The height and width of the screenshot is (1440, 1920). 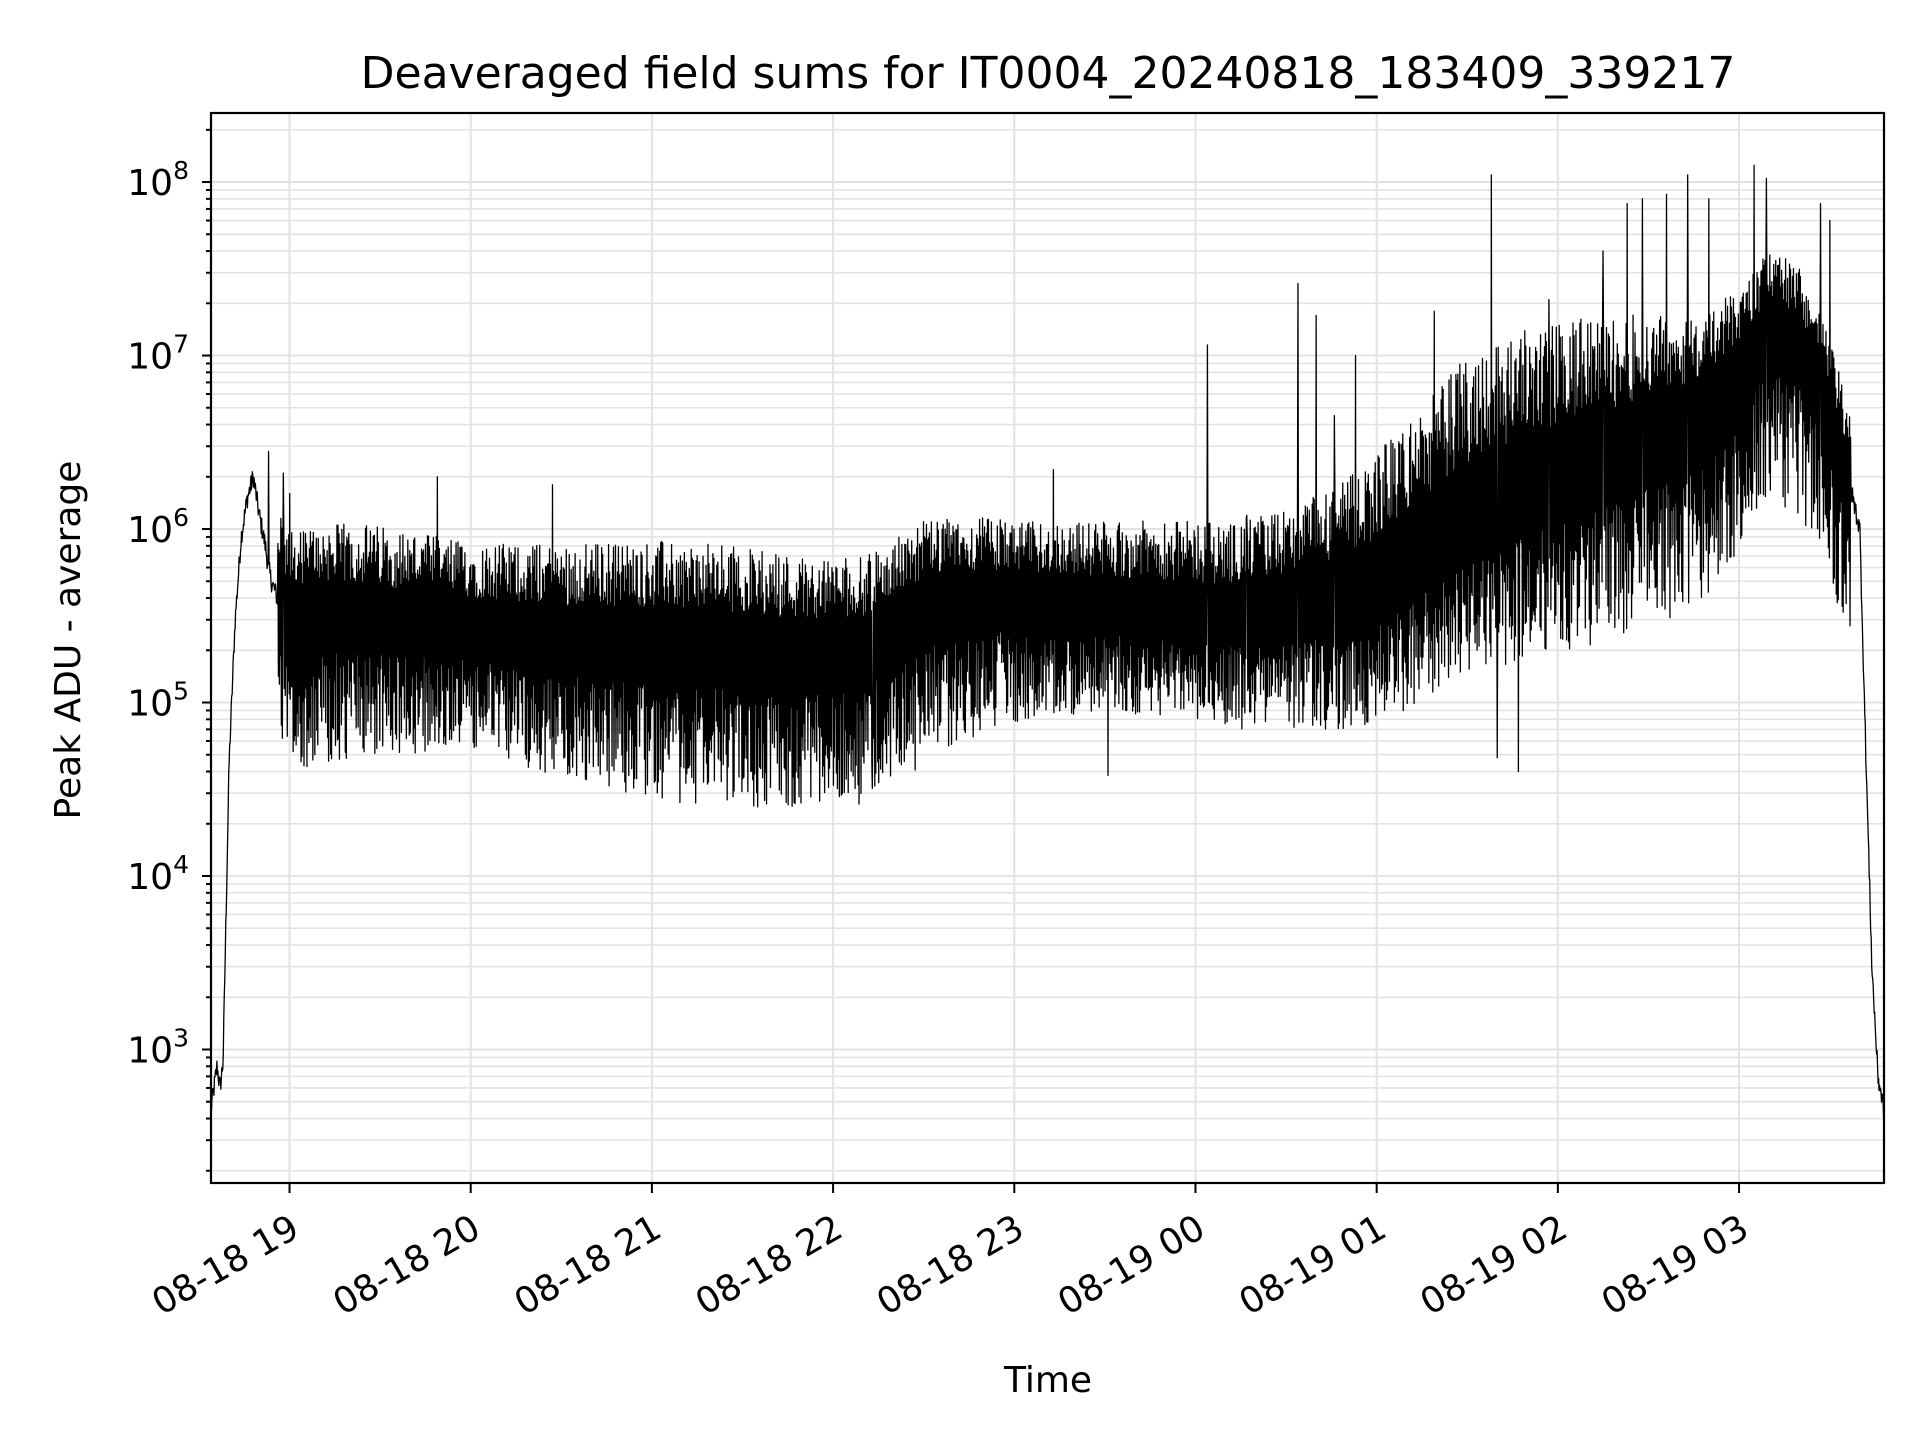 I want to click on y-tick-label: 10⁶, so click(x=158, y=527).